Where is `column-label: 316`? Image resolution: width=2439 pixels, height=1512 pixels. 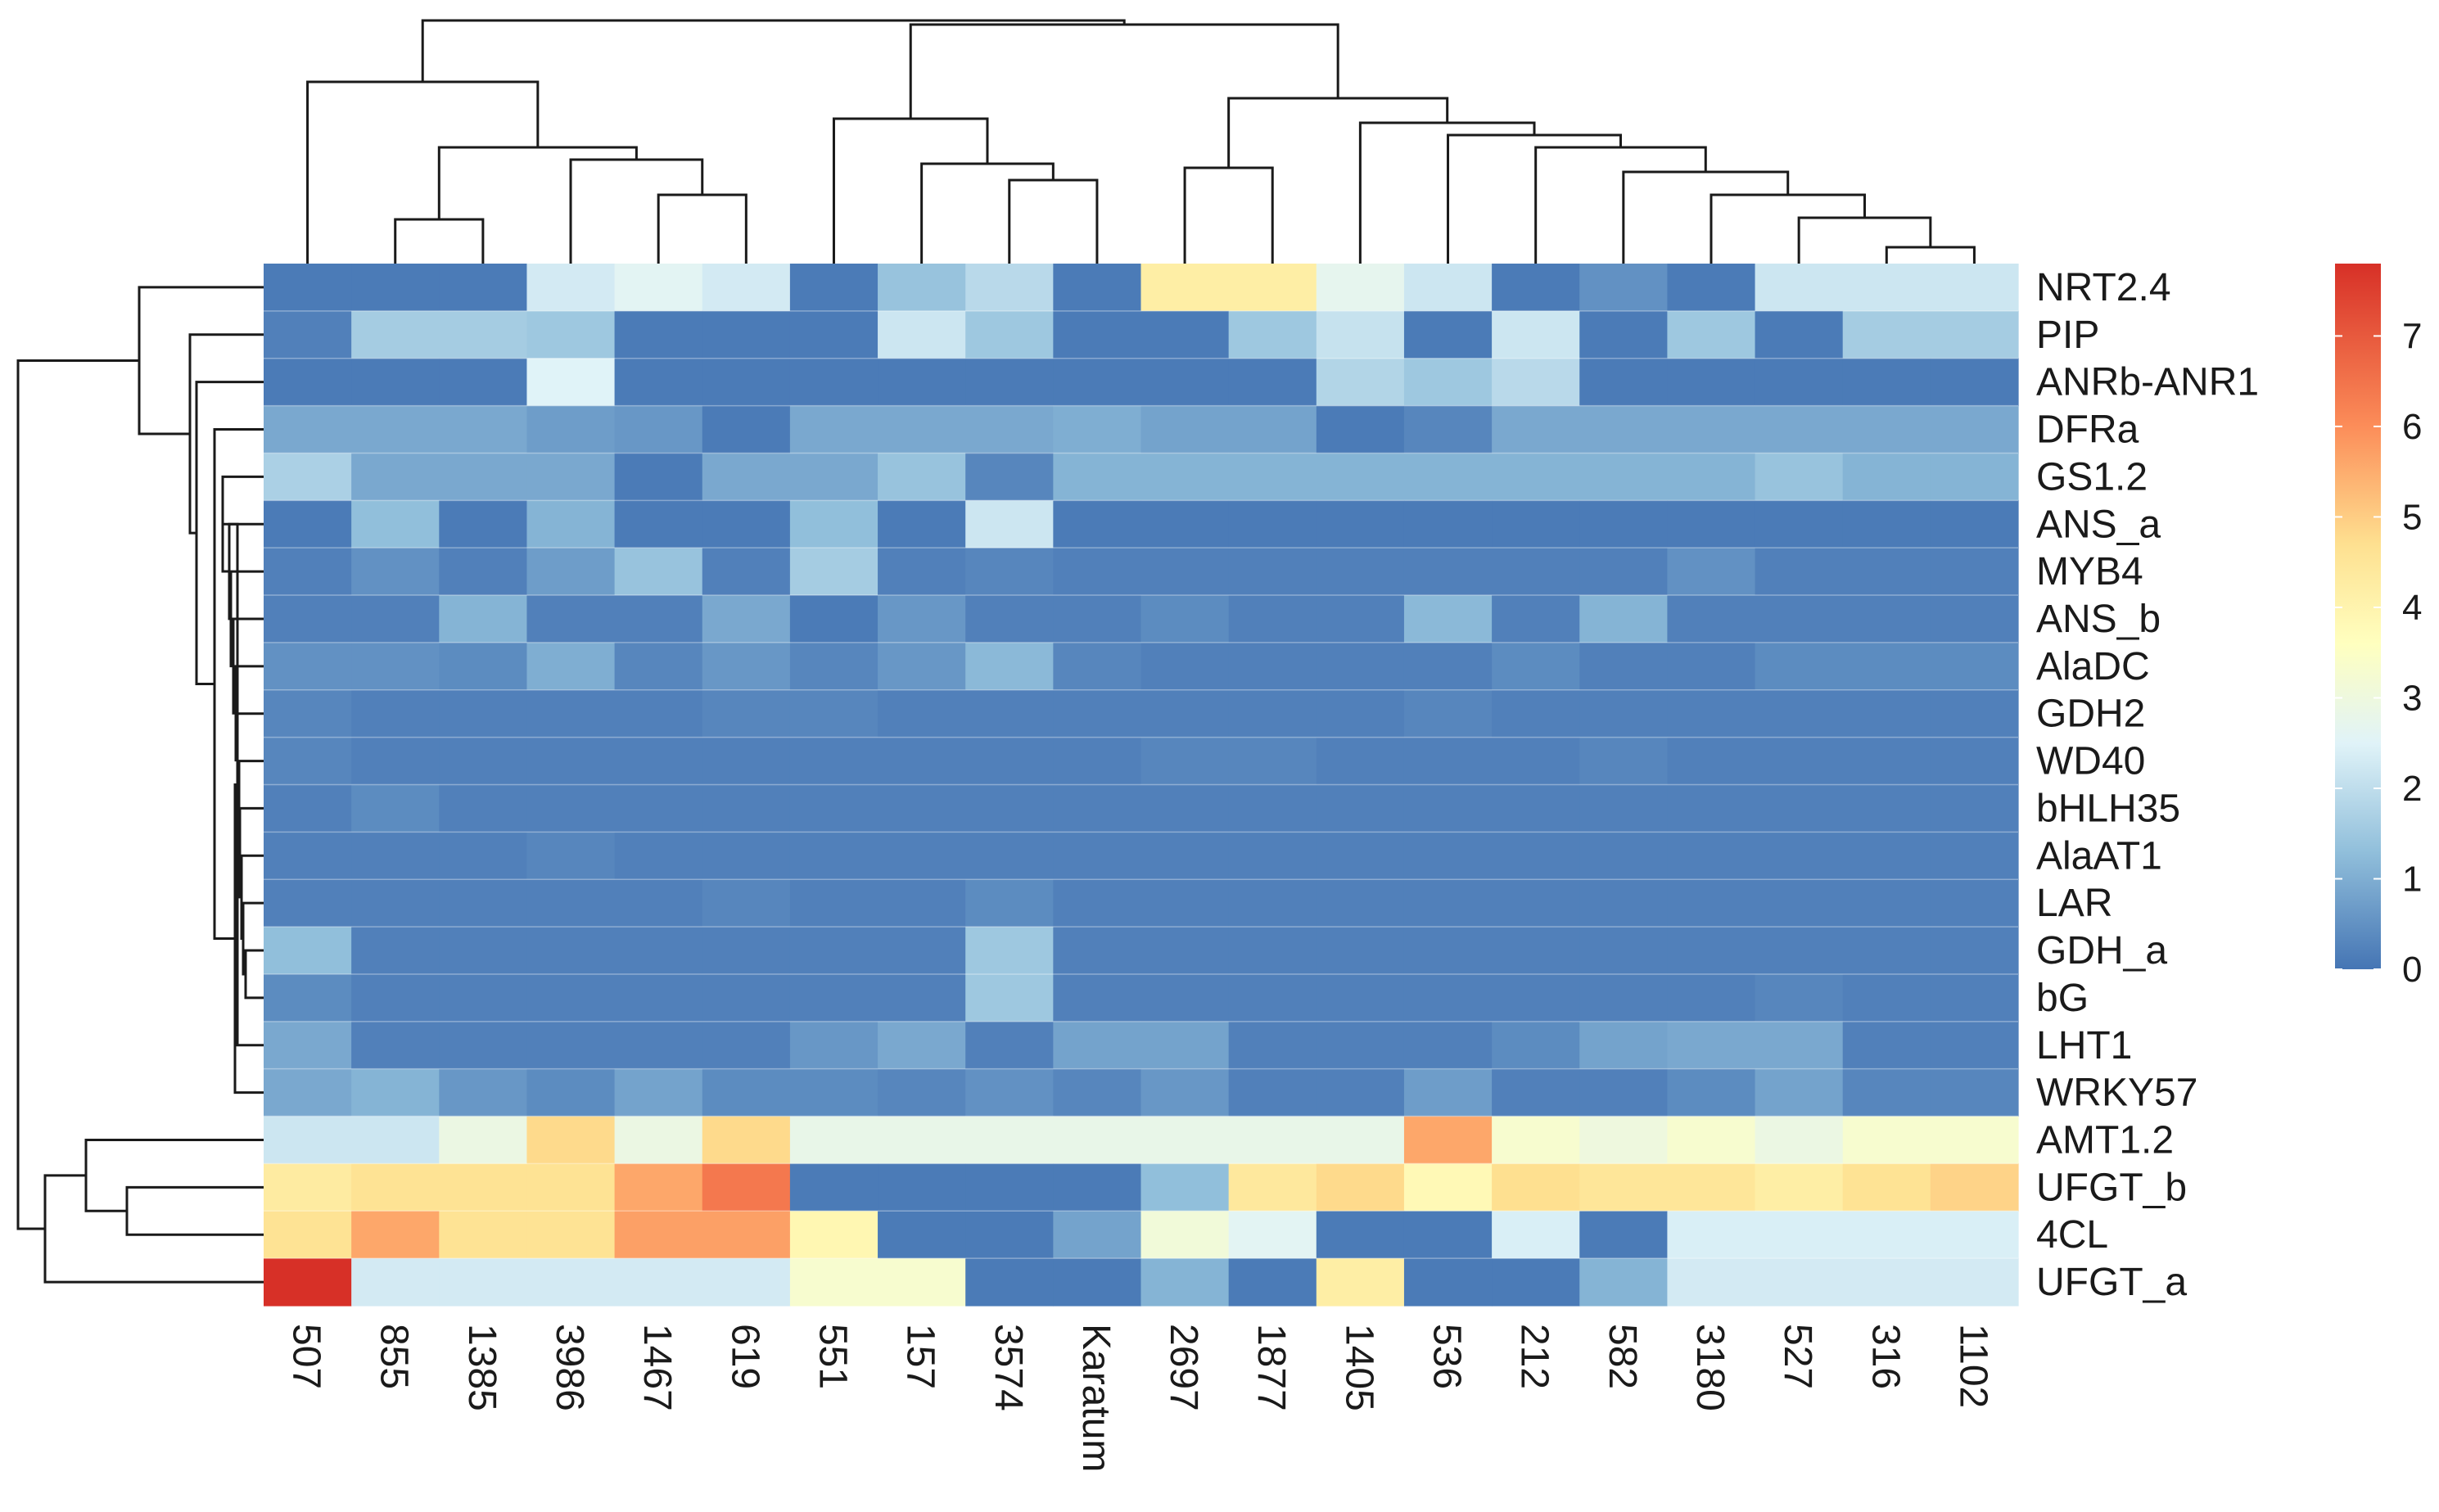
column-label: 316 is located at coordinates (1885, 1356).